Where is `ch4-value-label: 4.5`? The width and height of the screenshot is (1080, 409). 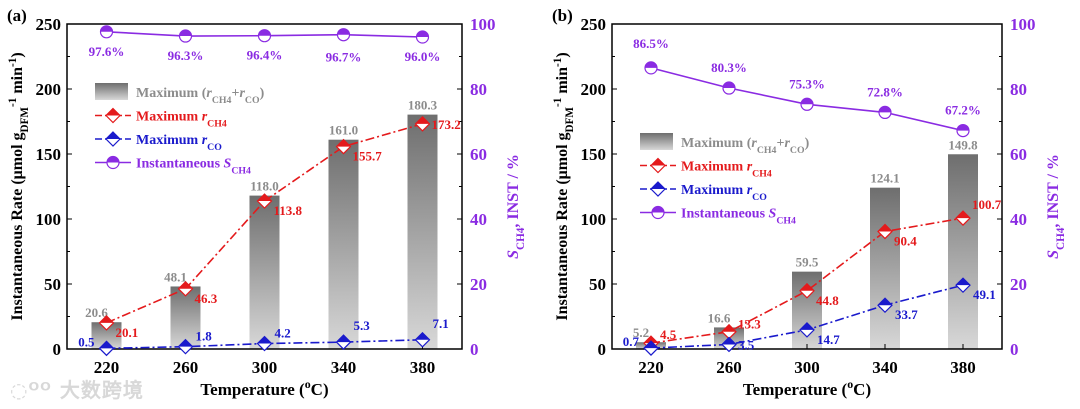
ch4-value-label: 4.5 is located at coordinates (668, 334).